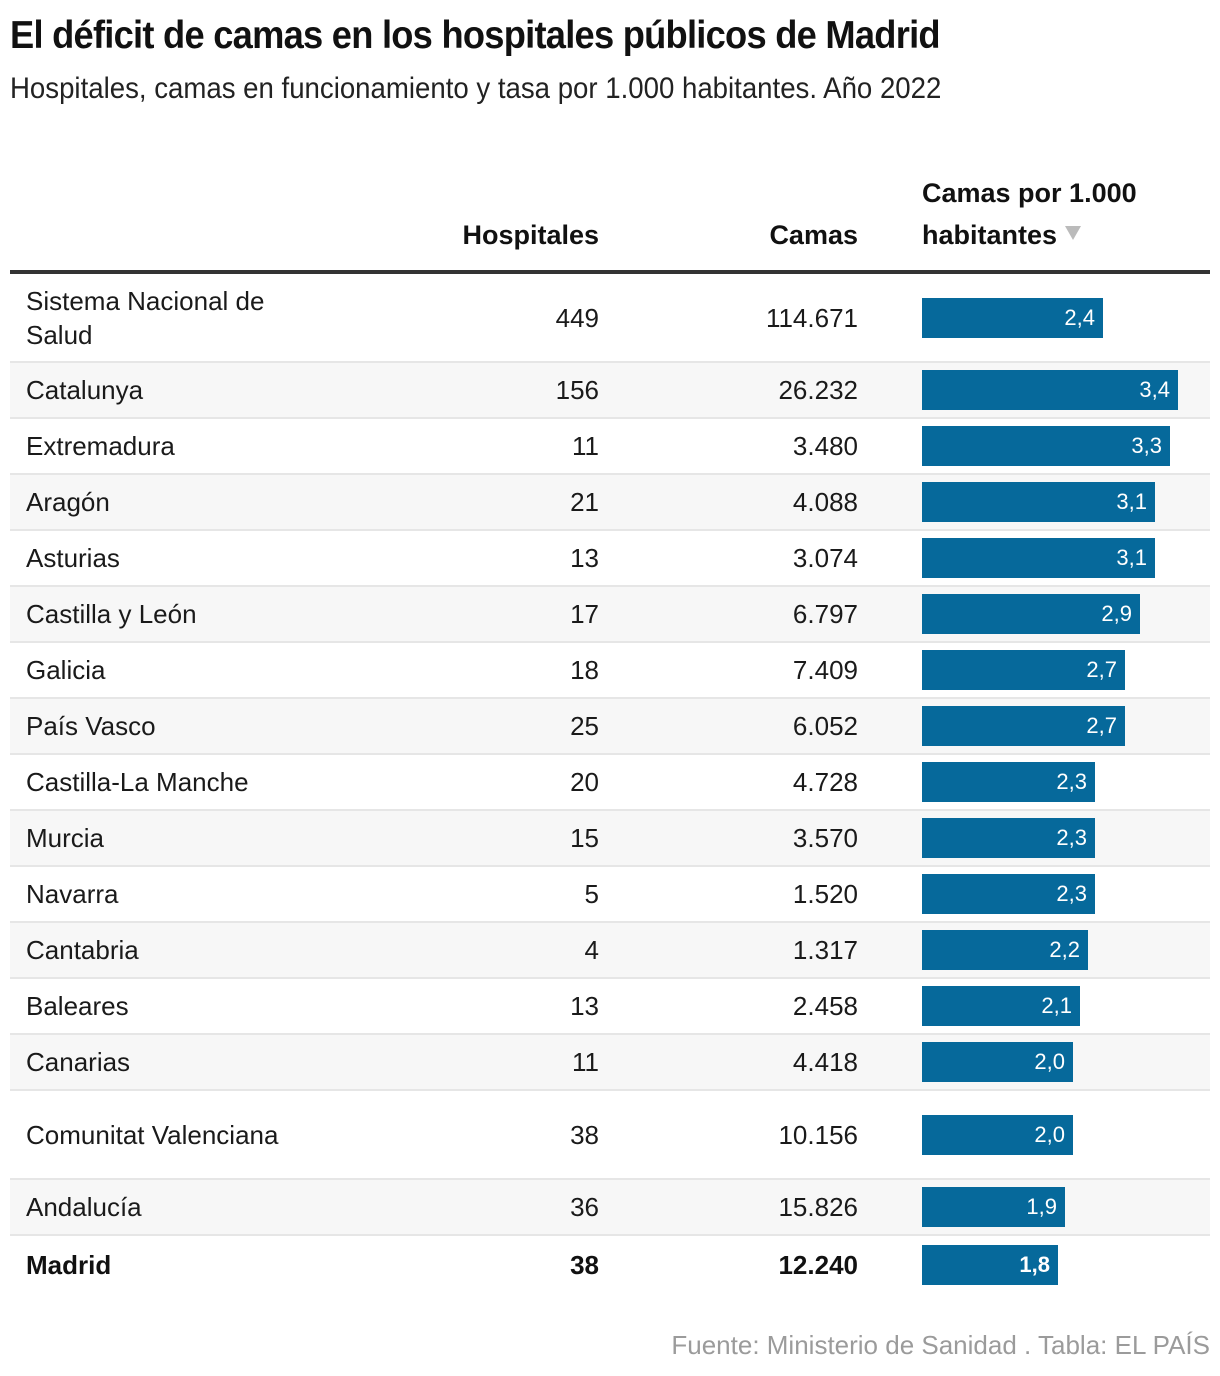  I want to click on row-camas: 1.520, so click(825, 894).